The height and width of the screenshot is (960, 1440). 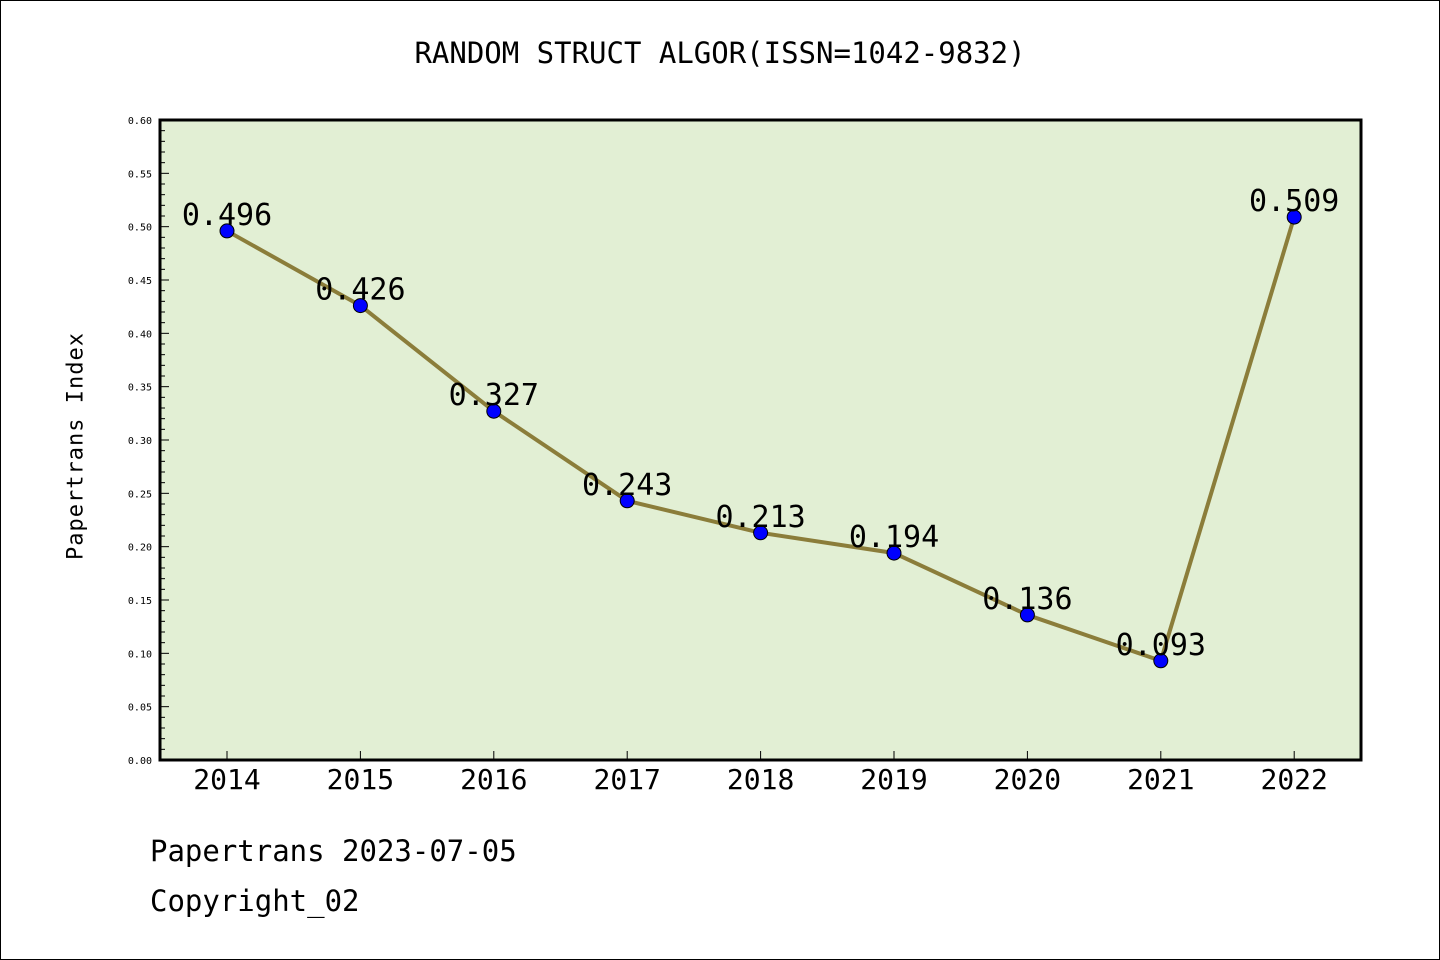 I want to click on x-axis-tick-labels: 2014 2015 2016 2017 2018 2019 2020 2021 2022, so click(x=760, y=779).